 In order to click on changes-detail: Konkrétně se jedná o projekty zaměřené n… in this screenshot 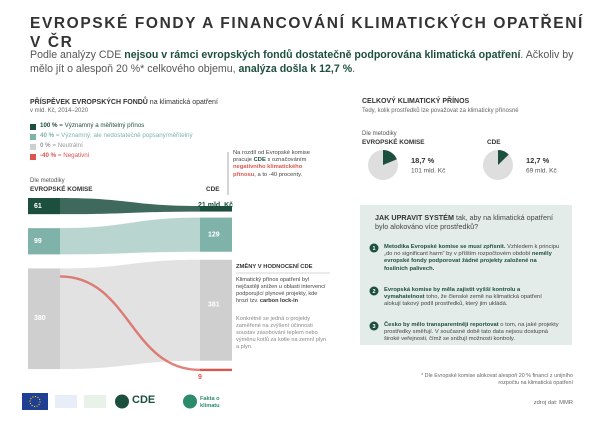, I will do `click(282, 333)`.